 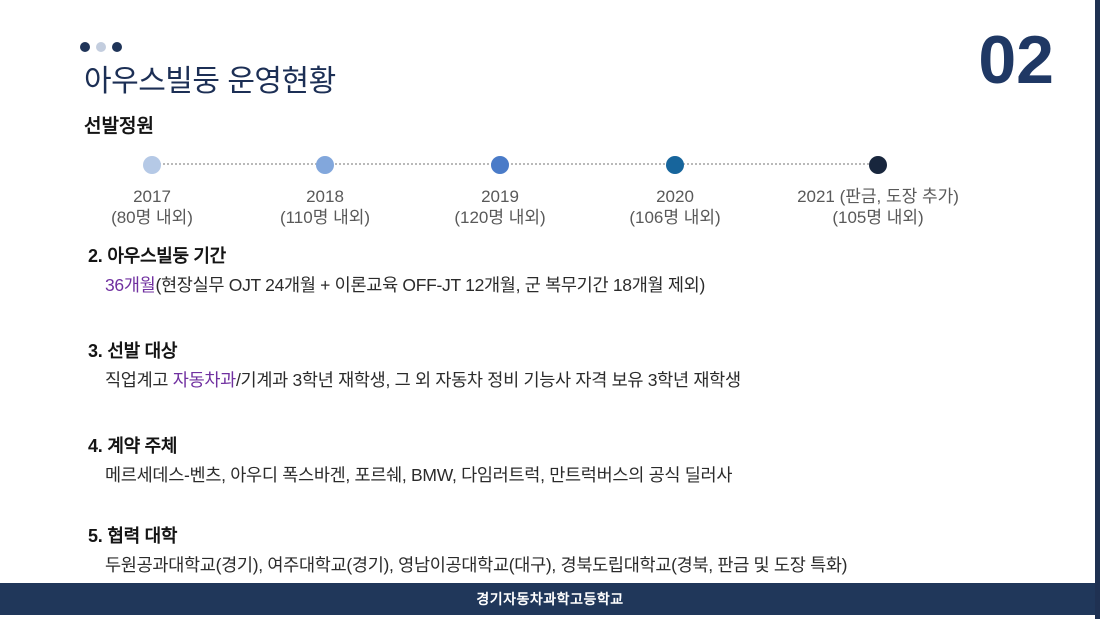 I want to click on section-number: 5., so click(x=95, y=536).